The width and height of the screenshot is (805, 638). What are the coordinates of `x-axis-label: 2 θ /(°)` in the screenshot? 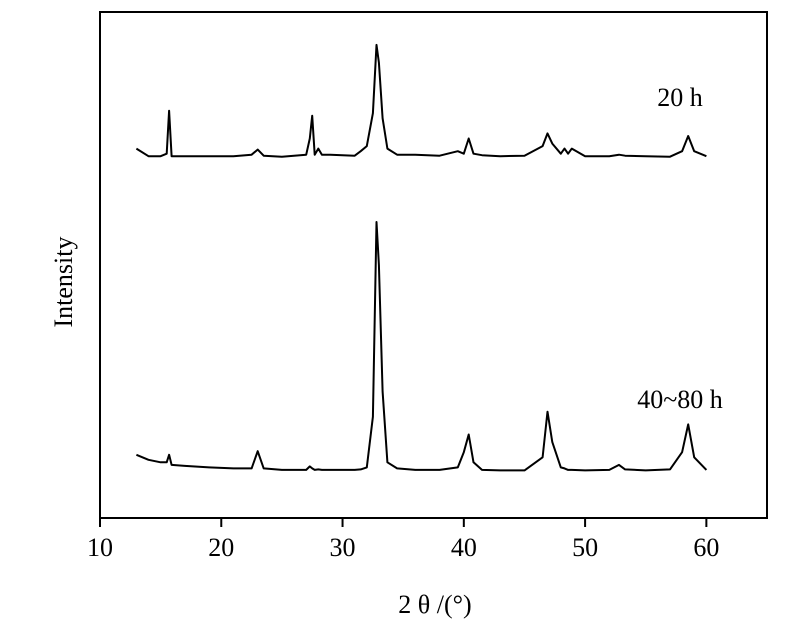 It's located at (434, 604).